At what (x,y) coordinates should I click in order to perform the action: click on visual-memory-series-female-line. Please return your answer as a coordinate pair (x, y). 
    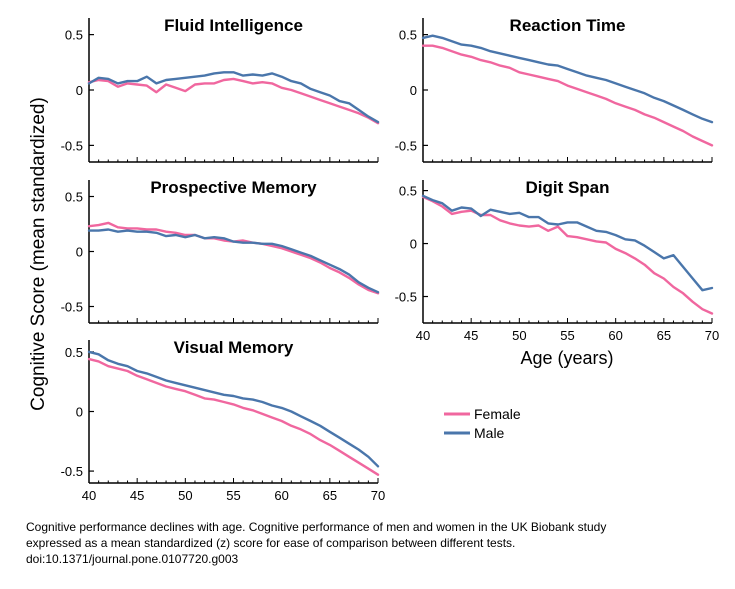
    Looking at the image, I should click on (233, 416).